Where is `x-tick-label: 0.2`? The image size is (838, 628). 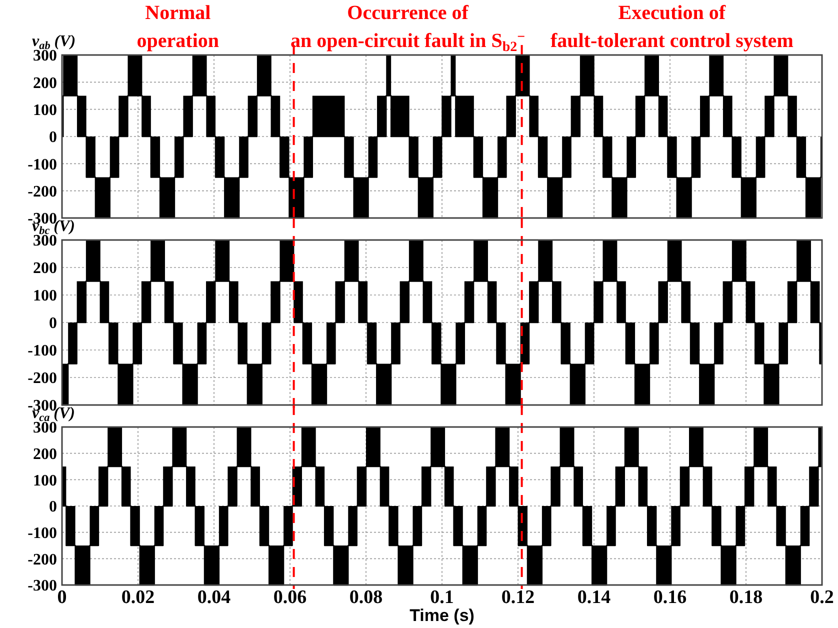 x-tick-label: 0.2 is located at coordinates (822, 597).